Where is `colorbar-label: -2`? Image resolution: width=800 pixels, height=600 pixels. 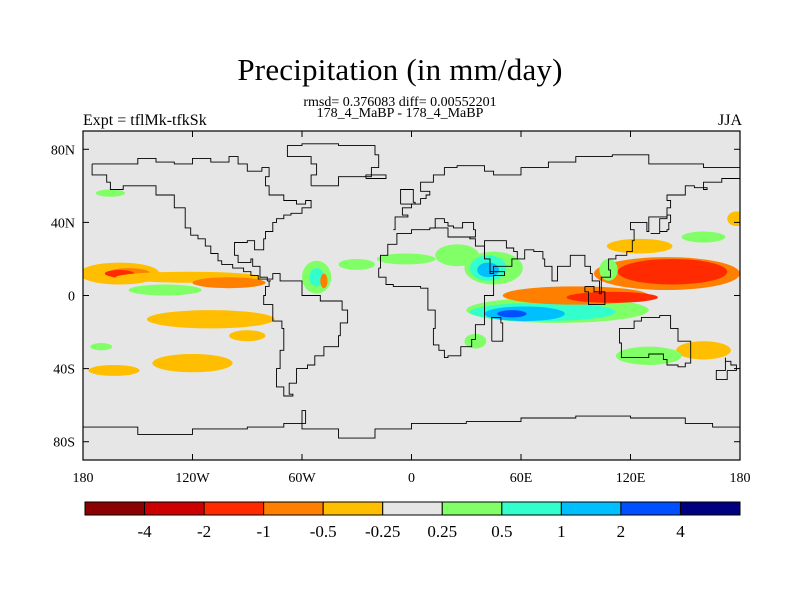
colorbar-label: -2 is located at coordinates (204, 531).